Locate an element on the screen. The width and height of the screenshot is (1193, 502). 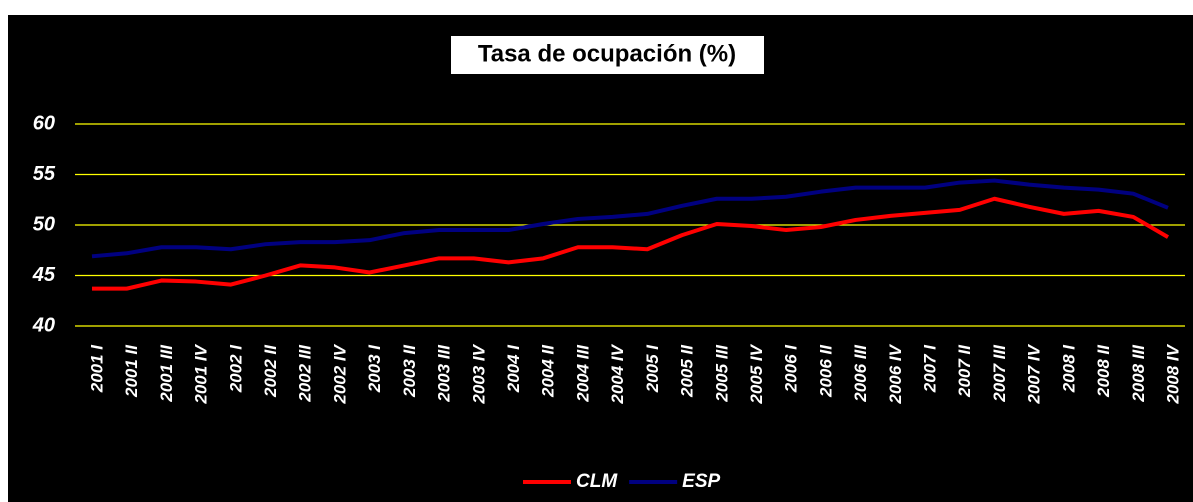
x-tick-label: 2008 I is located at coordinates (1068, 369).